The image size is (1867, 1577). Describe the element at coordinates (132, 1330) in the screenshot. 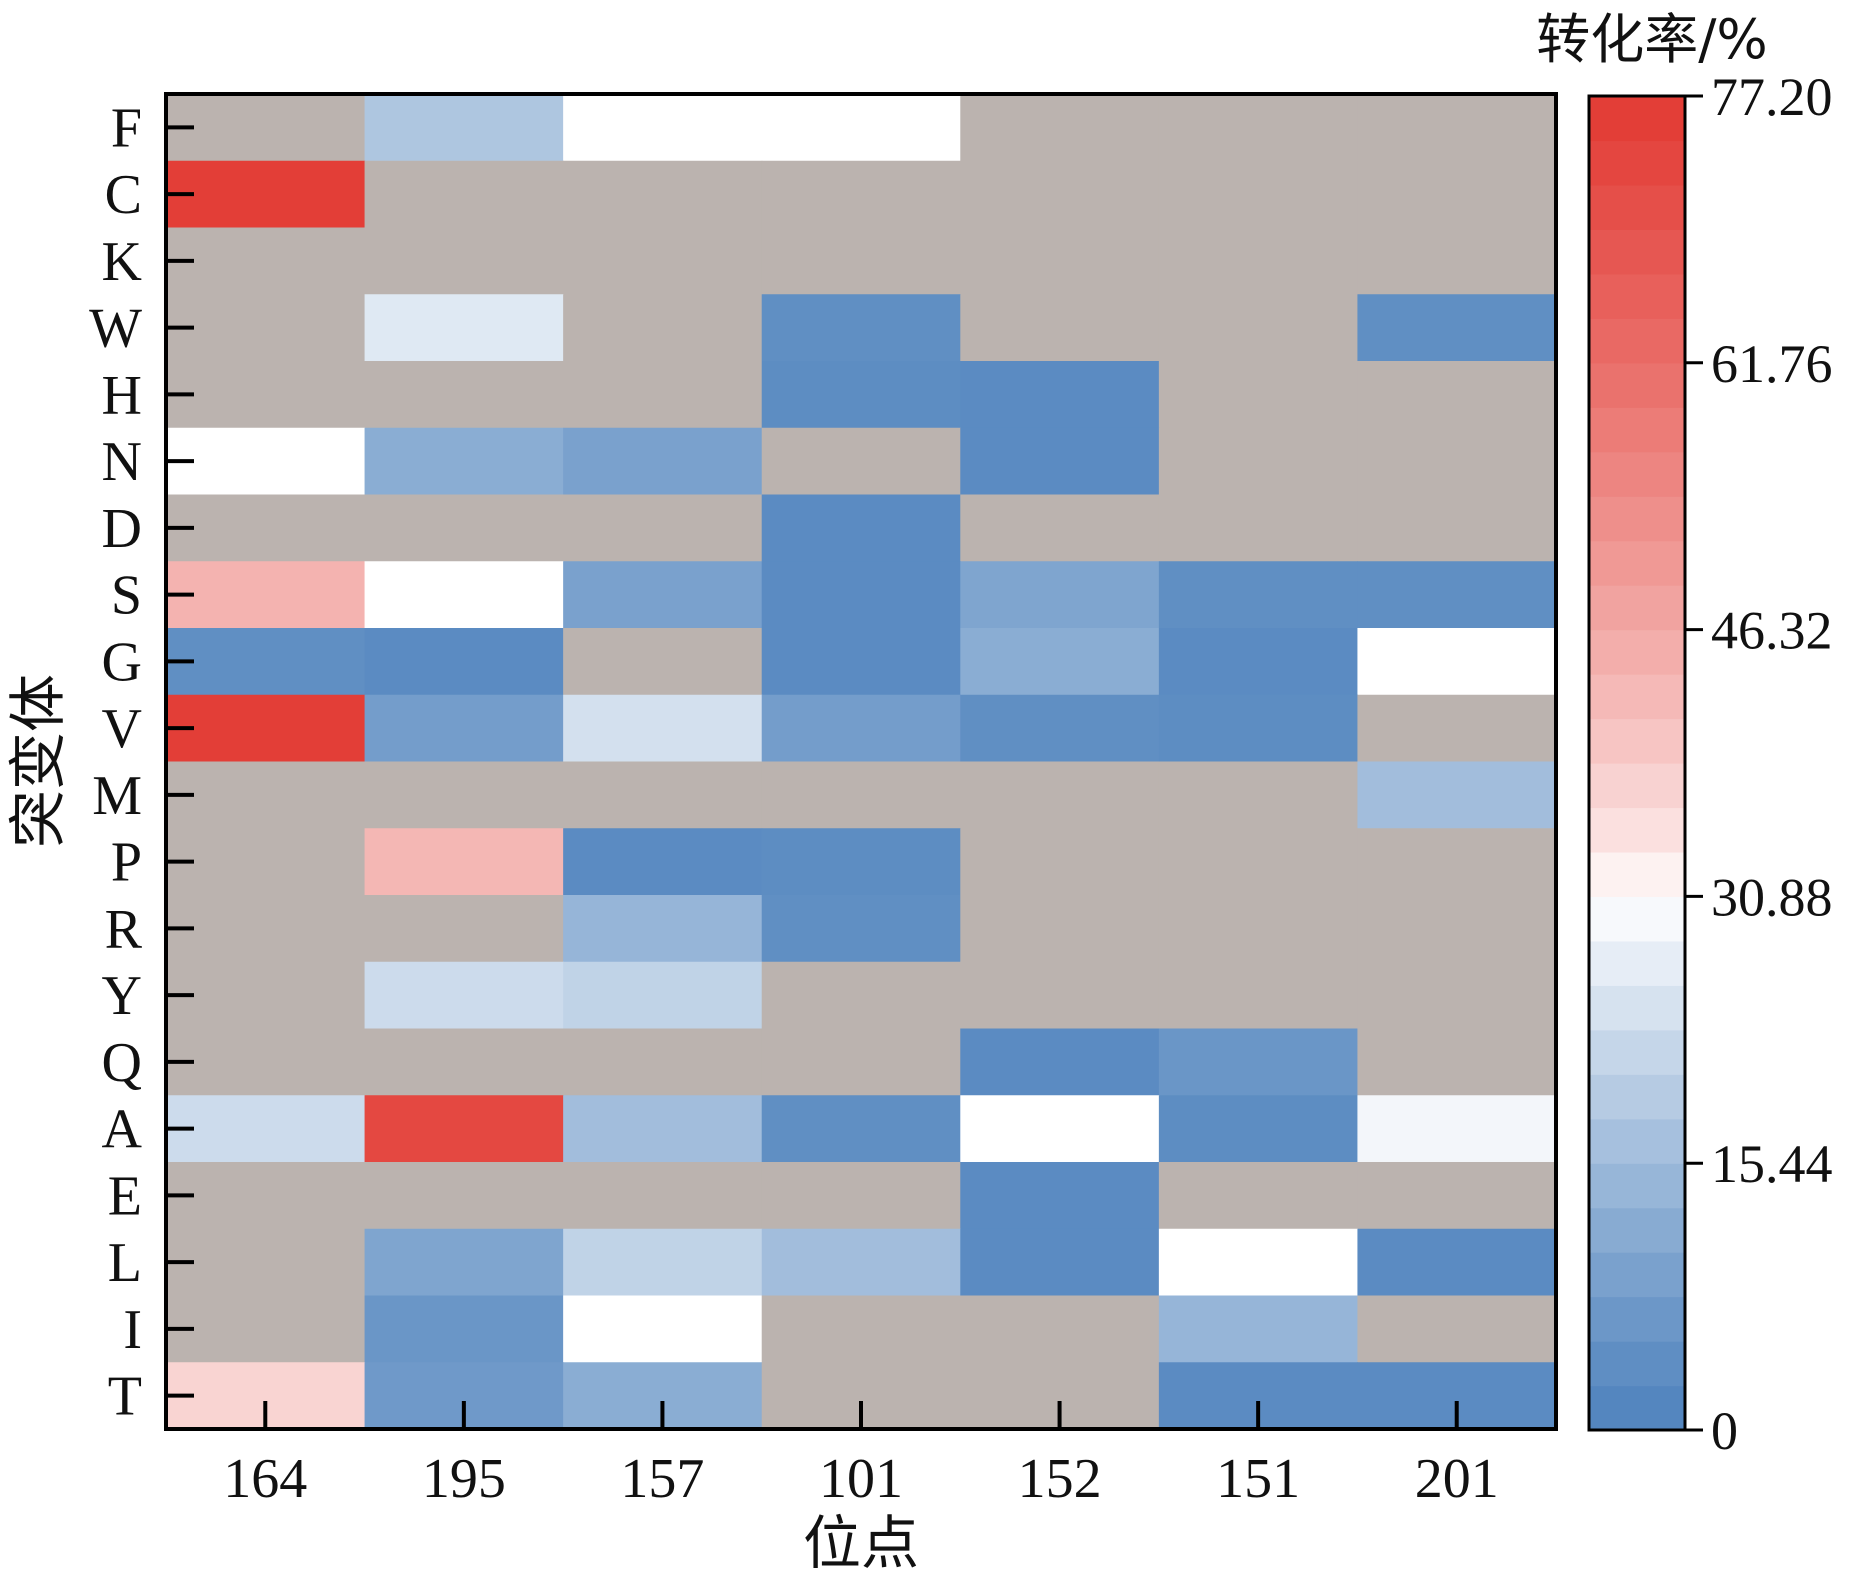

I see `y-tick-label: I` at that location.